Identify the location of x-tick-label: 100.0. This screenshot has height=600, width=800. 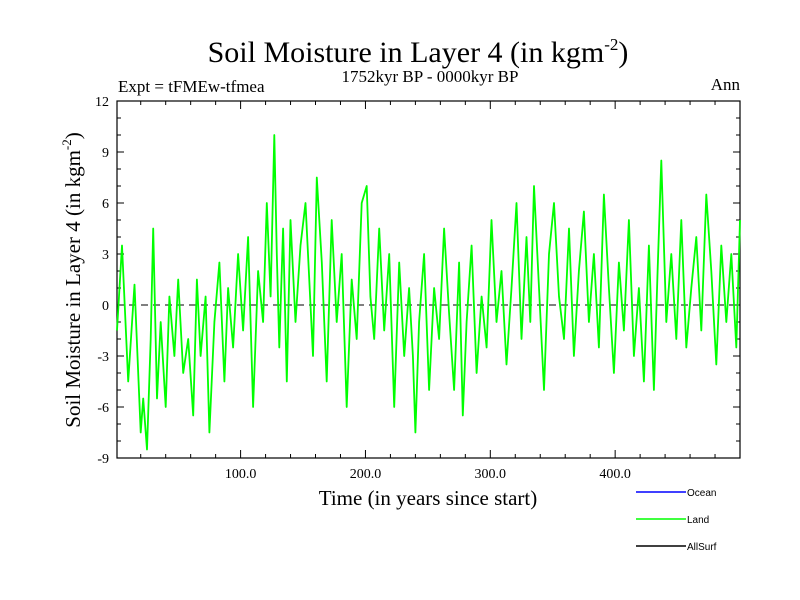
(241, 474).